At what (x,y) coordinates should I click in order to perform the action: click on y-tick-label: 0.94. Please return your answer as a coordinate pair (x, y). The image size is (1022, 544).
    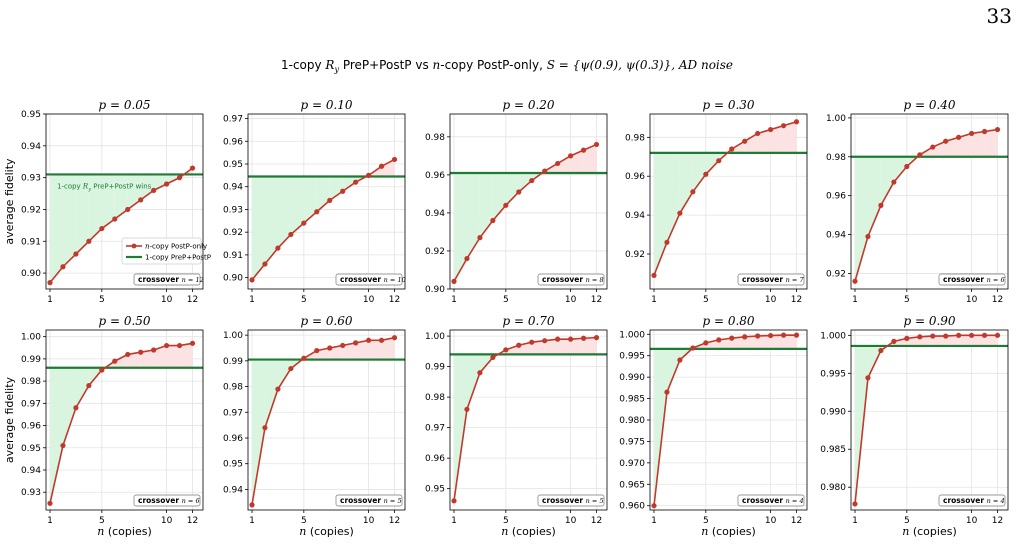
    Looking at the image, I should click on (233, 490).